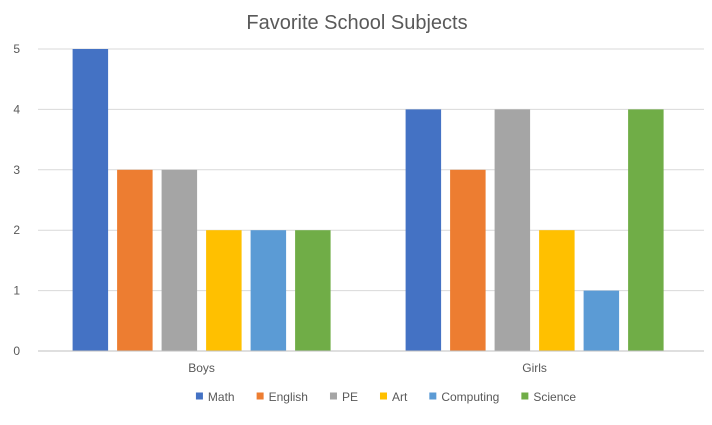 The image size is (712, 425). What do you see at coordinates (90, 200) in the screenshot?
I see `bar-math-boys` at bounding box center [90, 200].